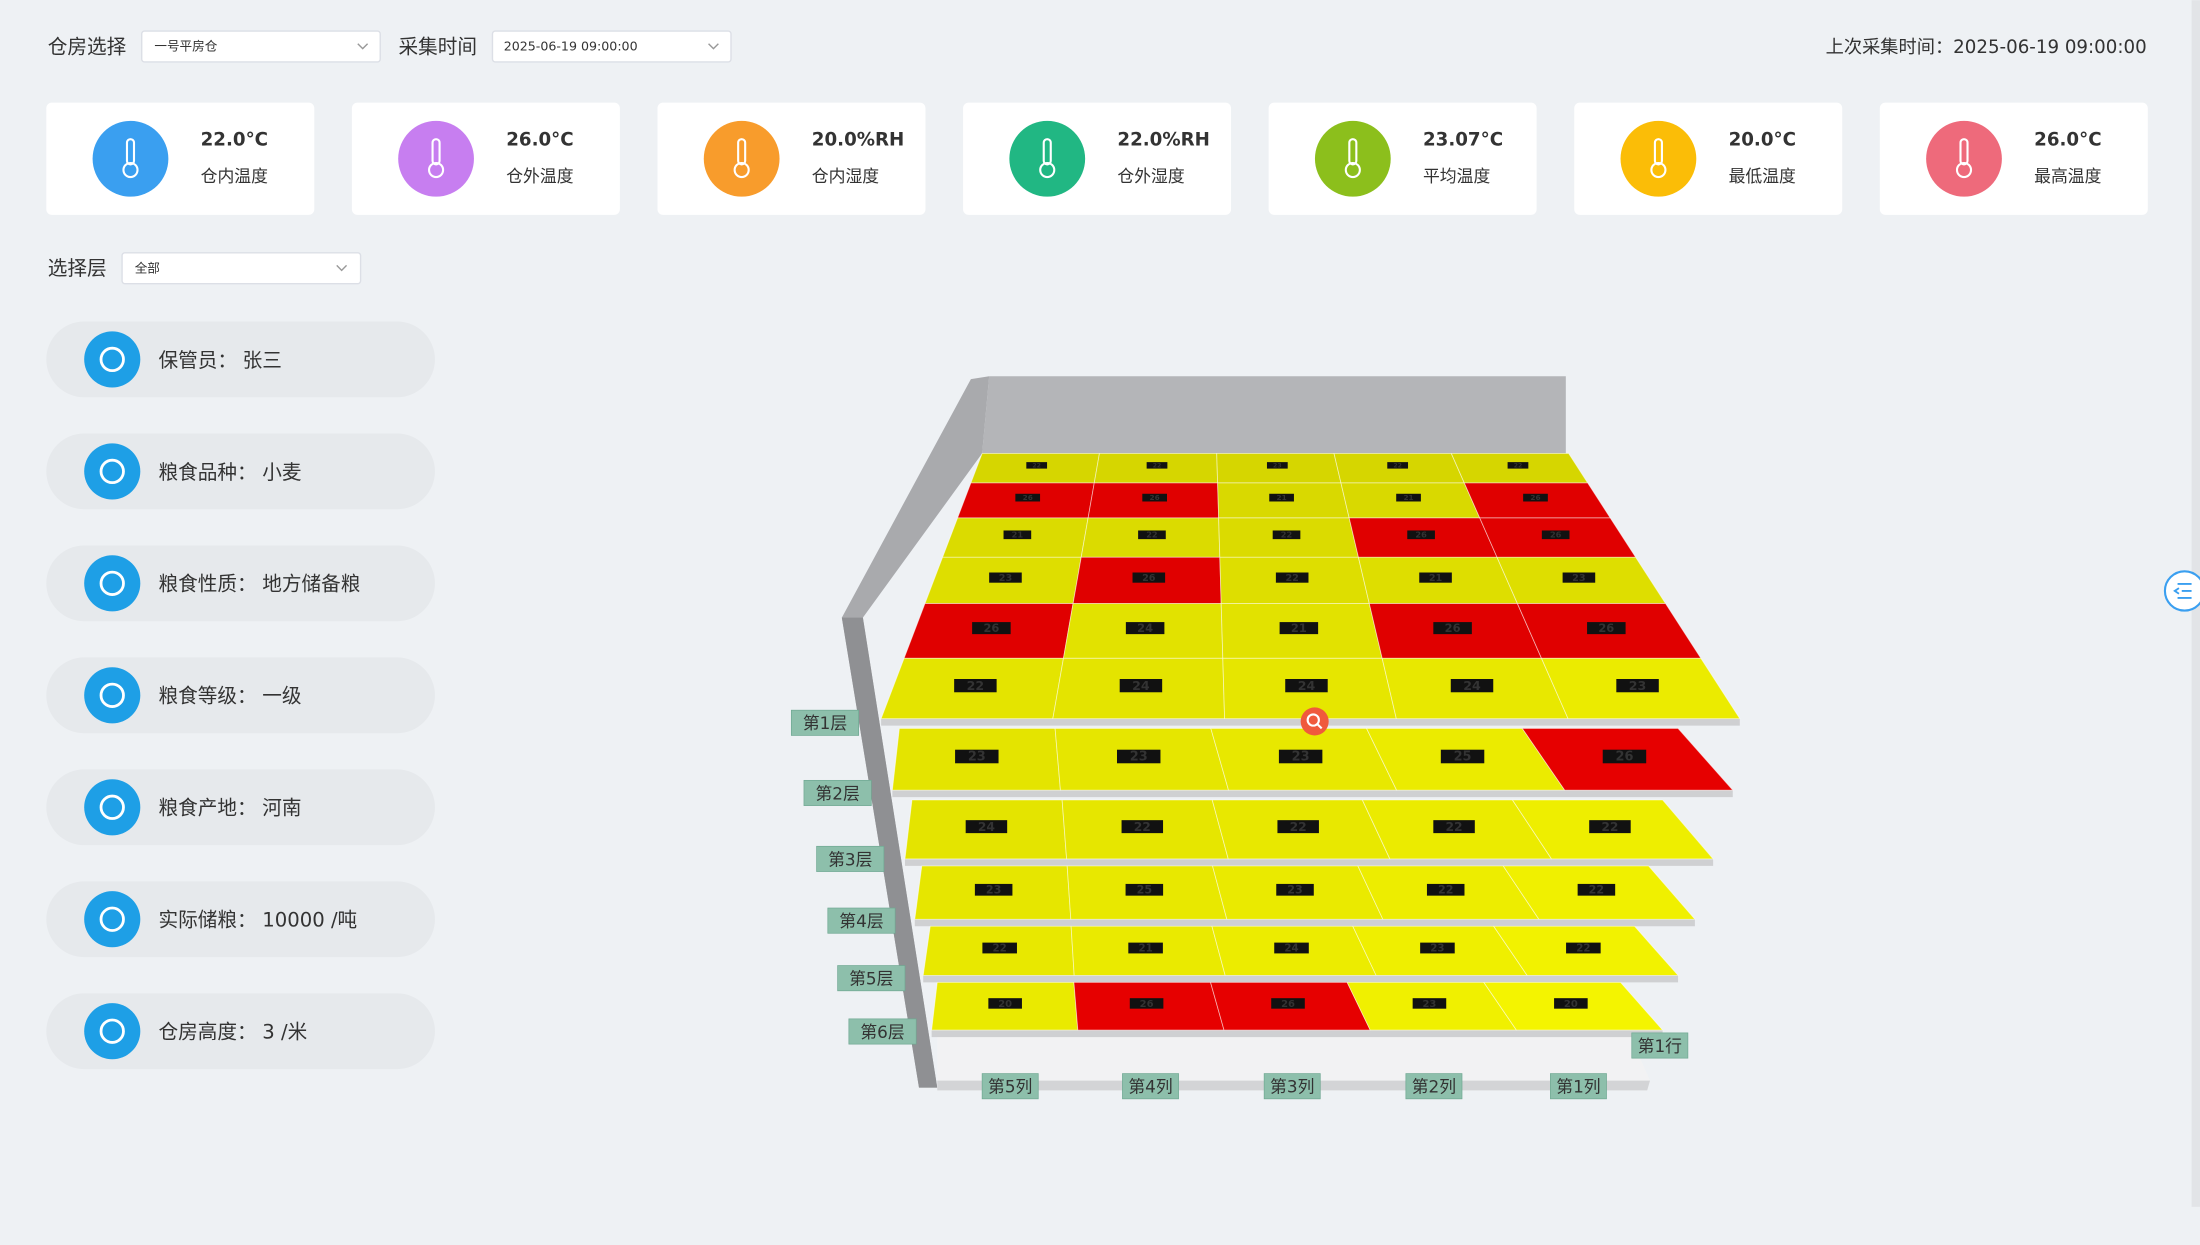 This screenshot has height=1245, width=2200. Describe the element at coordinates (1010, 1087) in the screenshot. I see `tag-label: 第5列` at that location.